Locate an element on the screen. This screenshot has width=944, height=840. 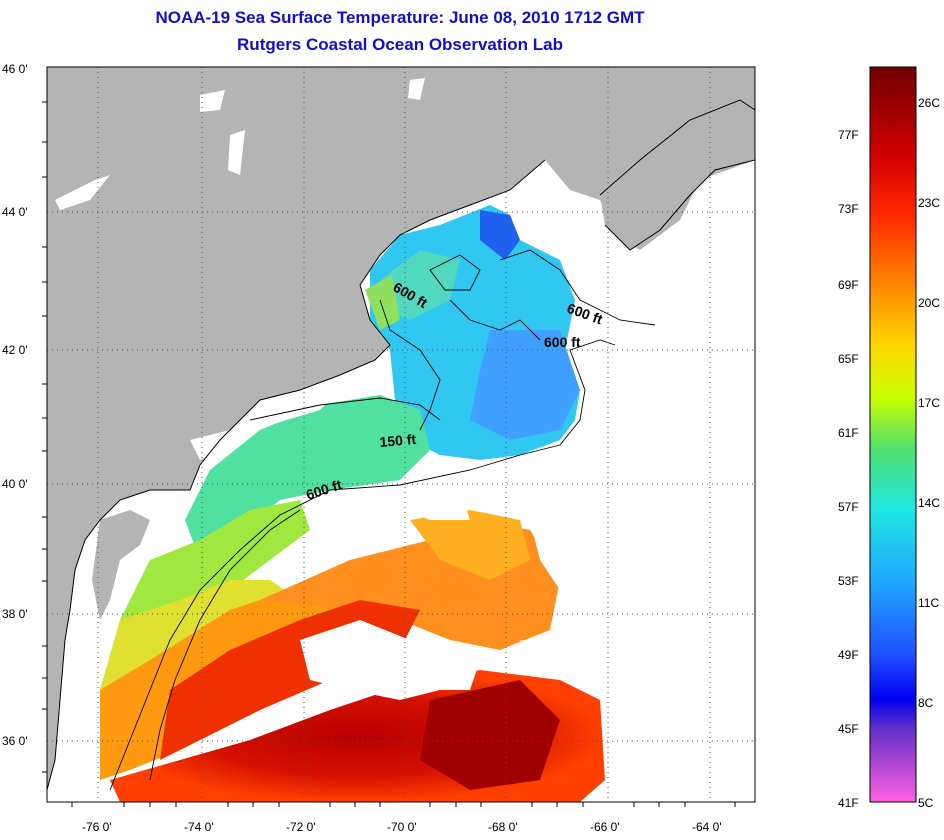
lon-label: -68 0' is located at coordinates (503, 827).